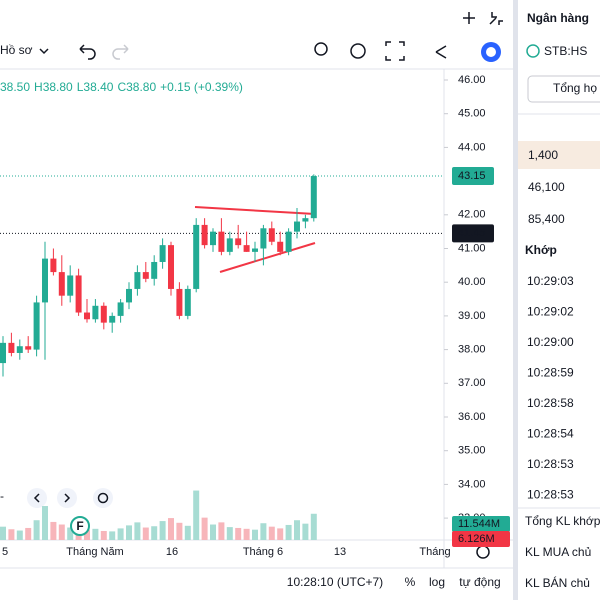  What do you see at coordinates (87, 52) in the screenshot?
I see `undo-icon` at bounding box center [87, 52].